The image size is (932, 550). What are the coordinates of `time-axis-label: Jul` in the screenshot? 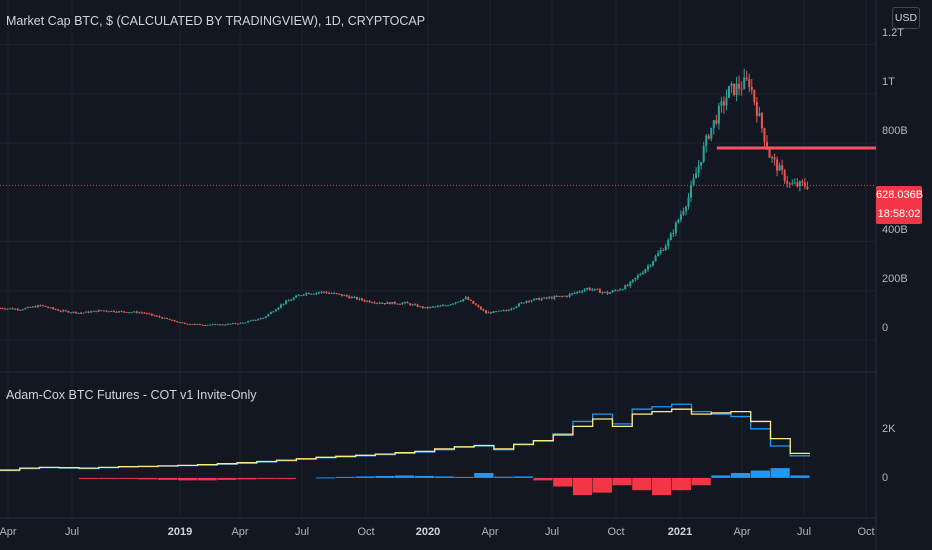 It's located at (804, 532).